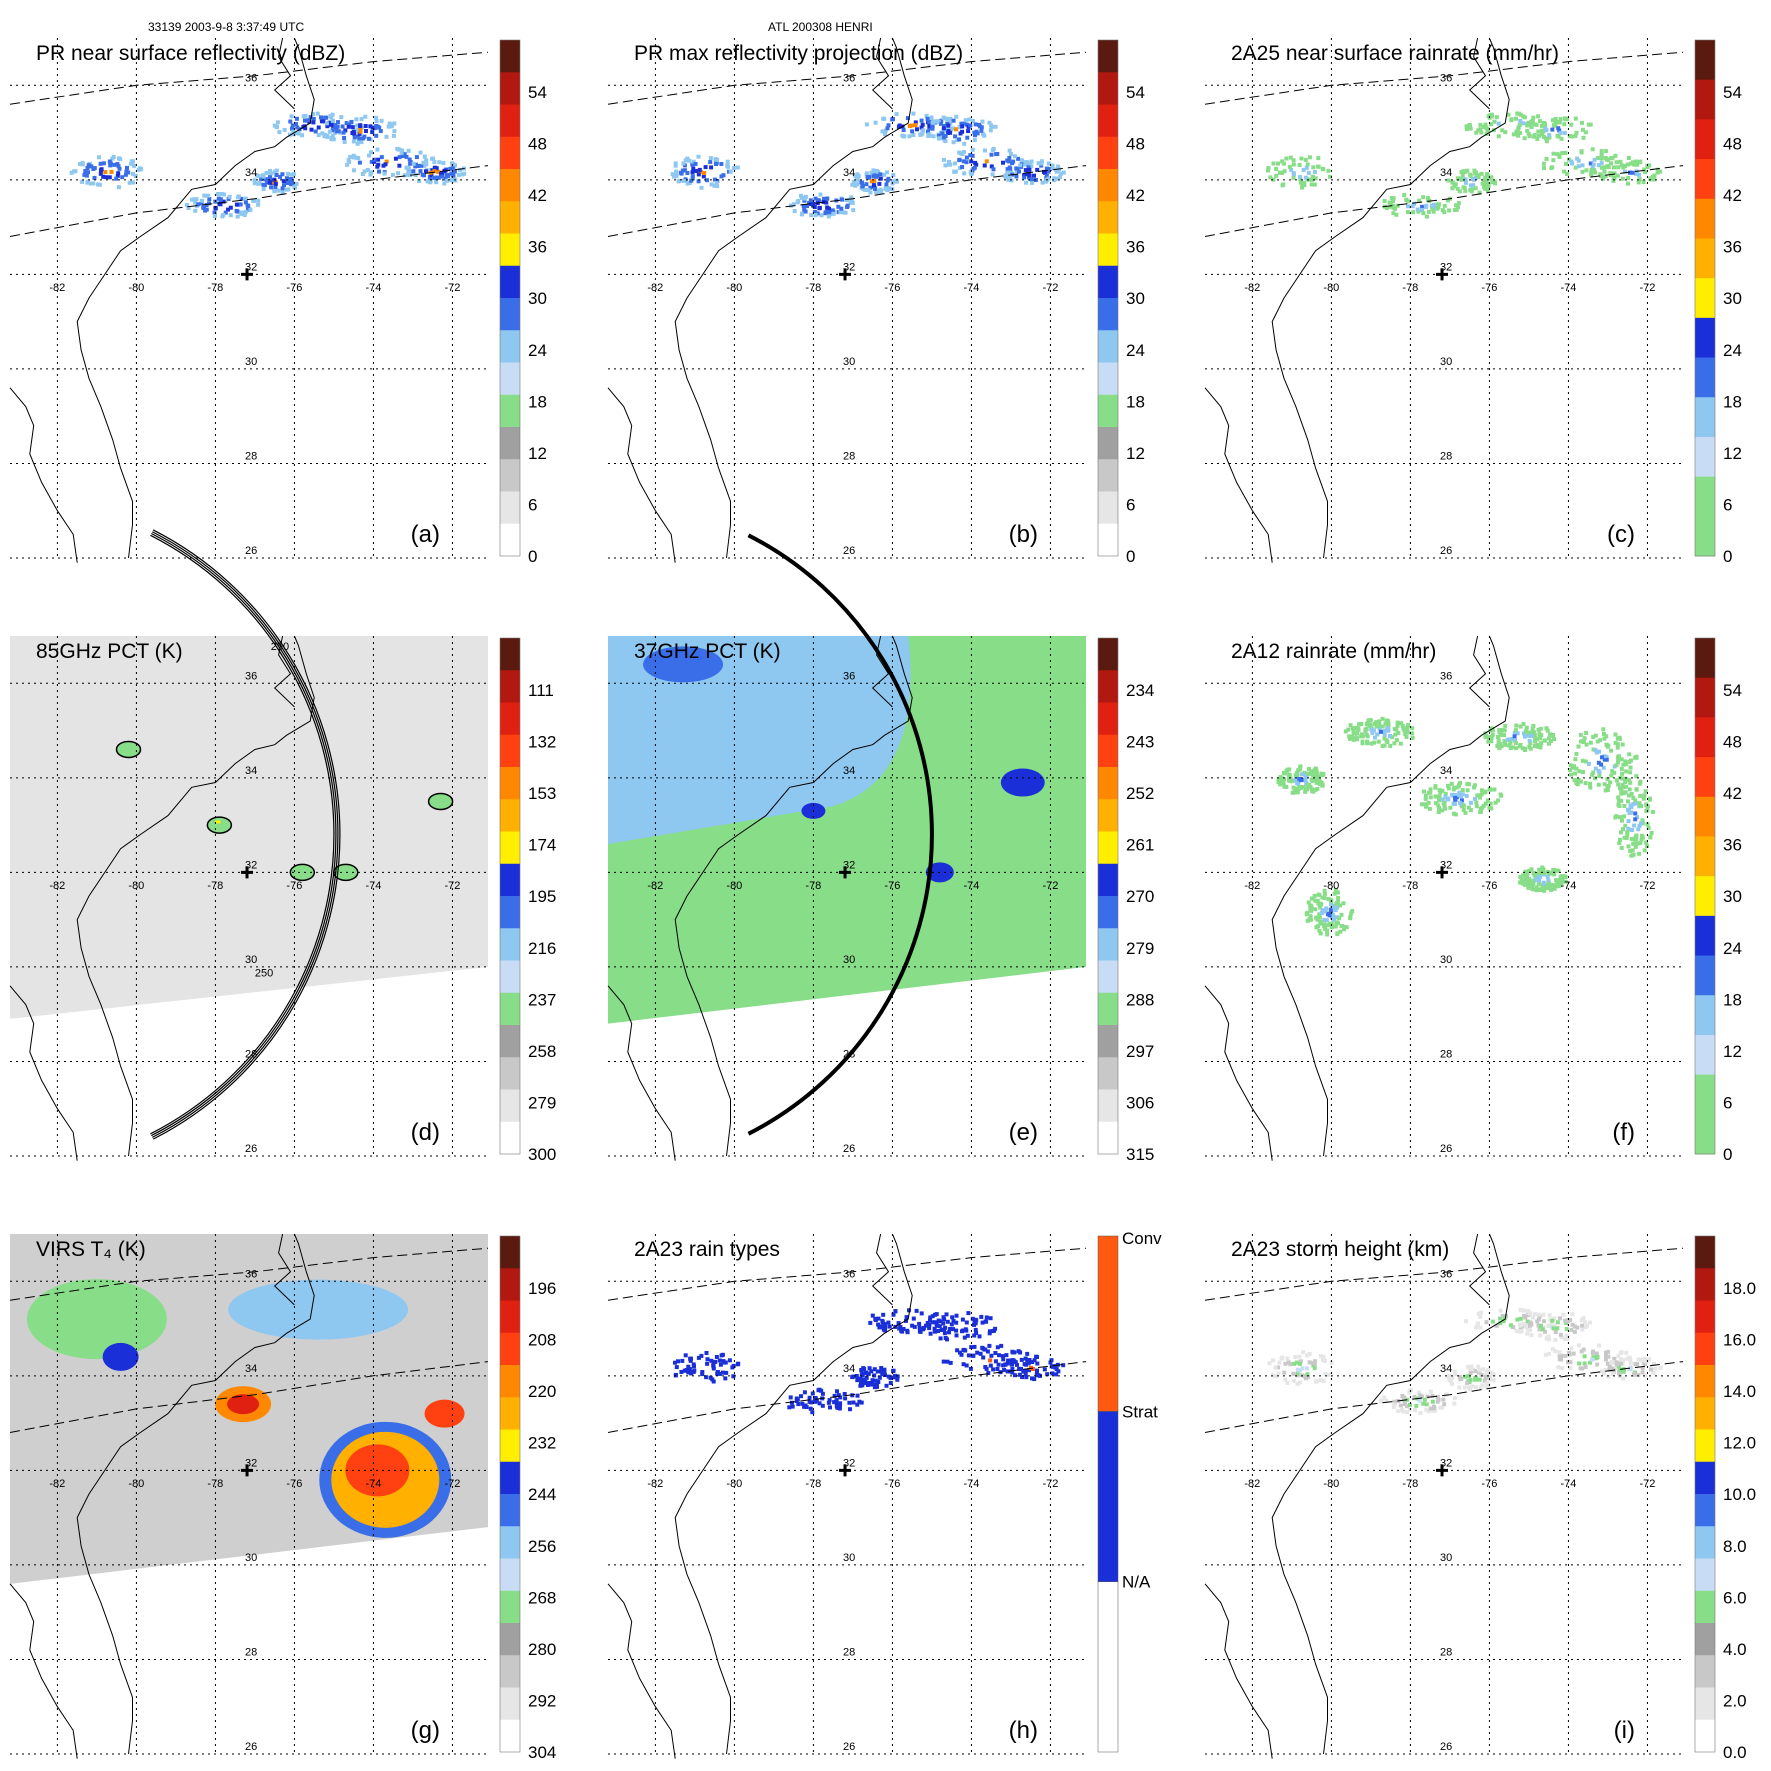 The height and width of the screenshot is (1771, 1771). Describe the element at coordinates (249, 1274) in the screenshot. I see `swath-edge-north` at that location.